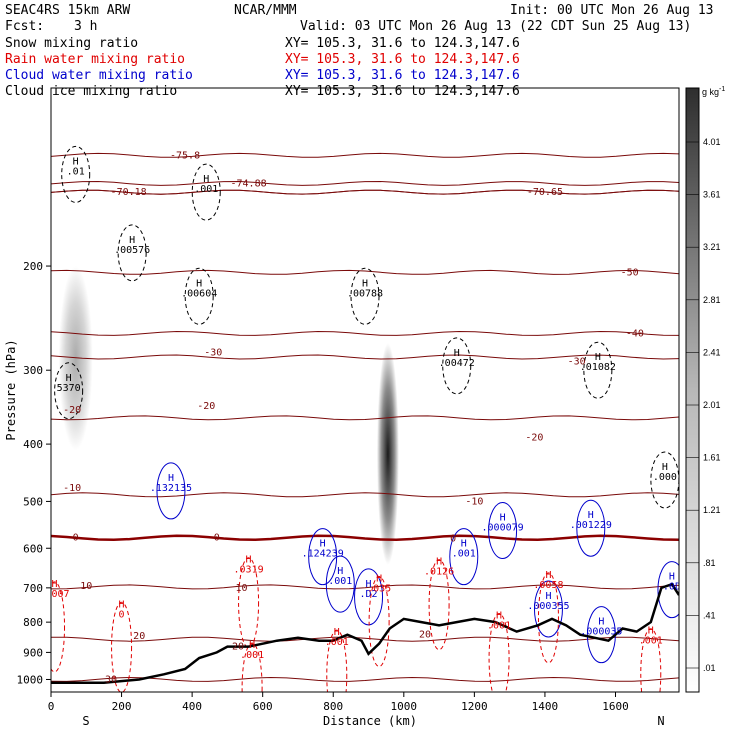 This screenshot has height=740, width=740. Describe the element at coordinates (545, 706) in the screenshot. I see `x-tick-label: 1400` at that location.